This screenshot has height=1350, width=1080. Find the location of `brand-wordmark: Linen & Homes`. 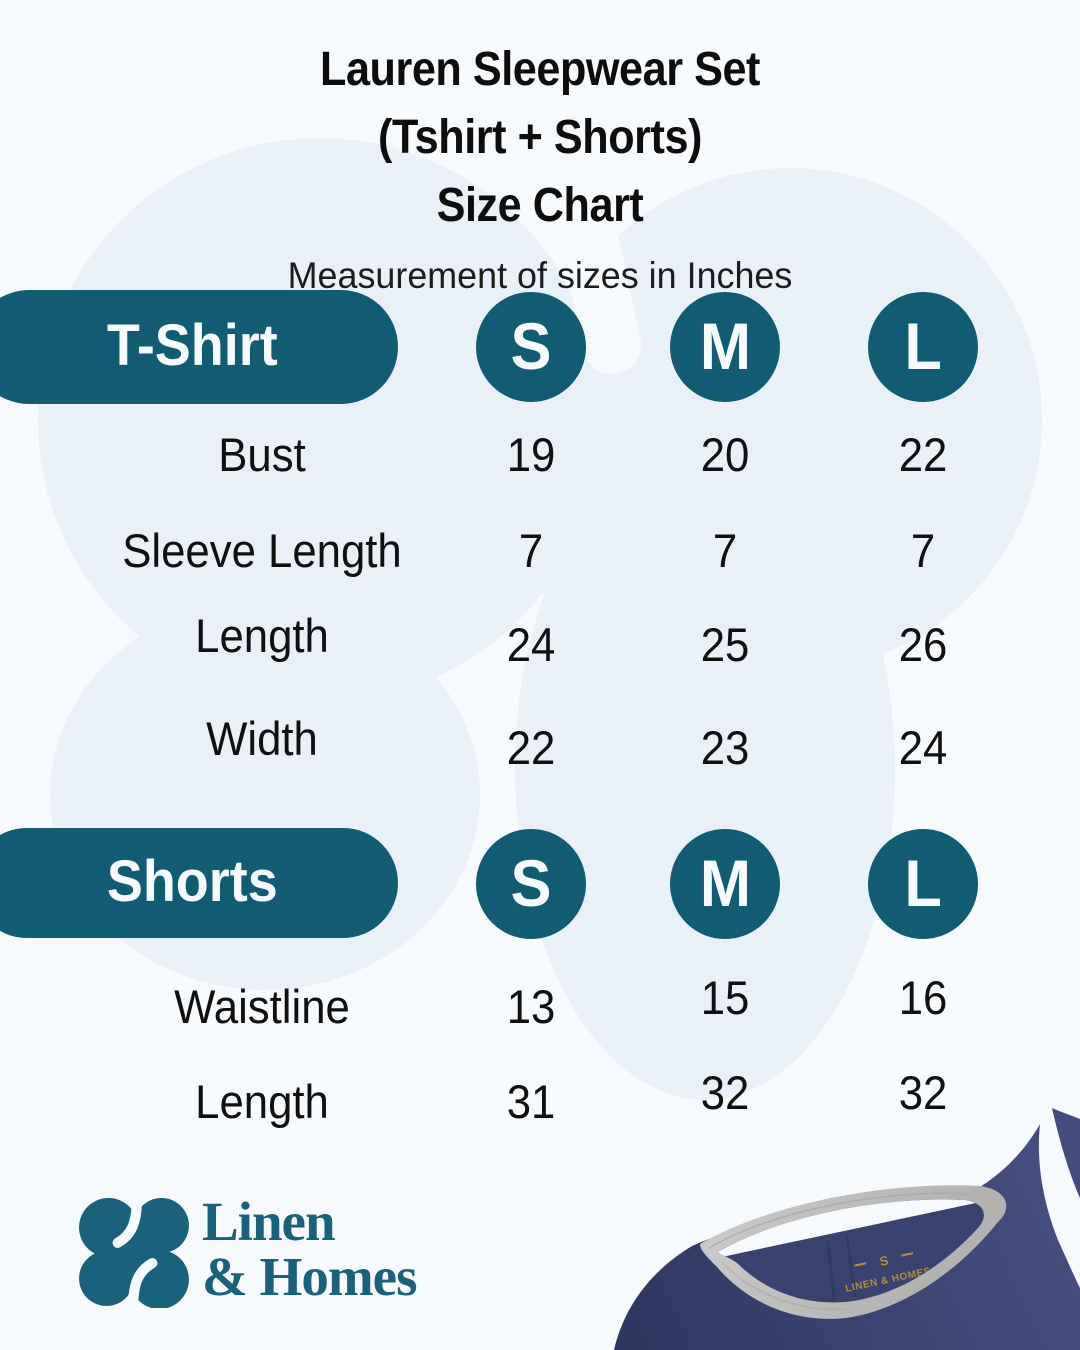

brand-wordmark: Linen & Homes is located at coordinates (309, 1249).